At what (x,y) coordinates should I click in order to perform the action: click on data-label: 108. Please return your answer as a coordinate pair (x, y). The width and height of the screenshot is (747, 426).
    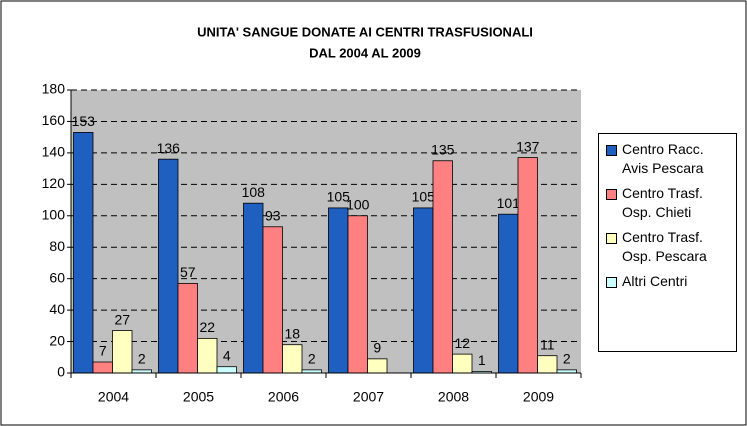
    Looking at the image, I should click on (254, 192).